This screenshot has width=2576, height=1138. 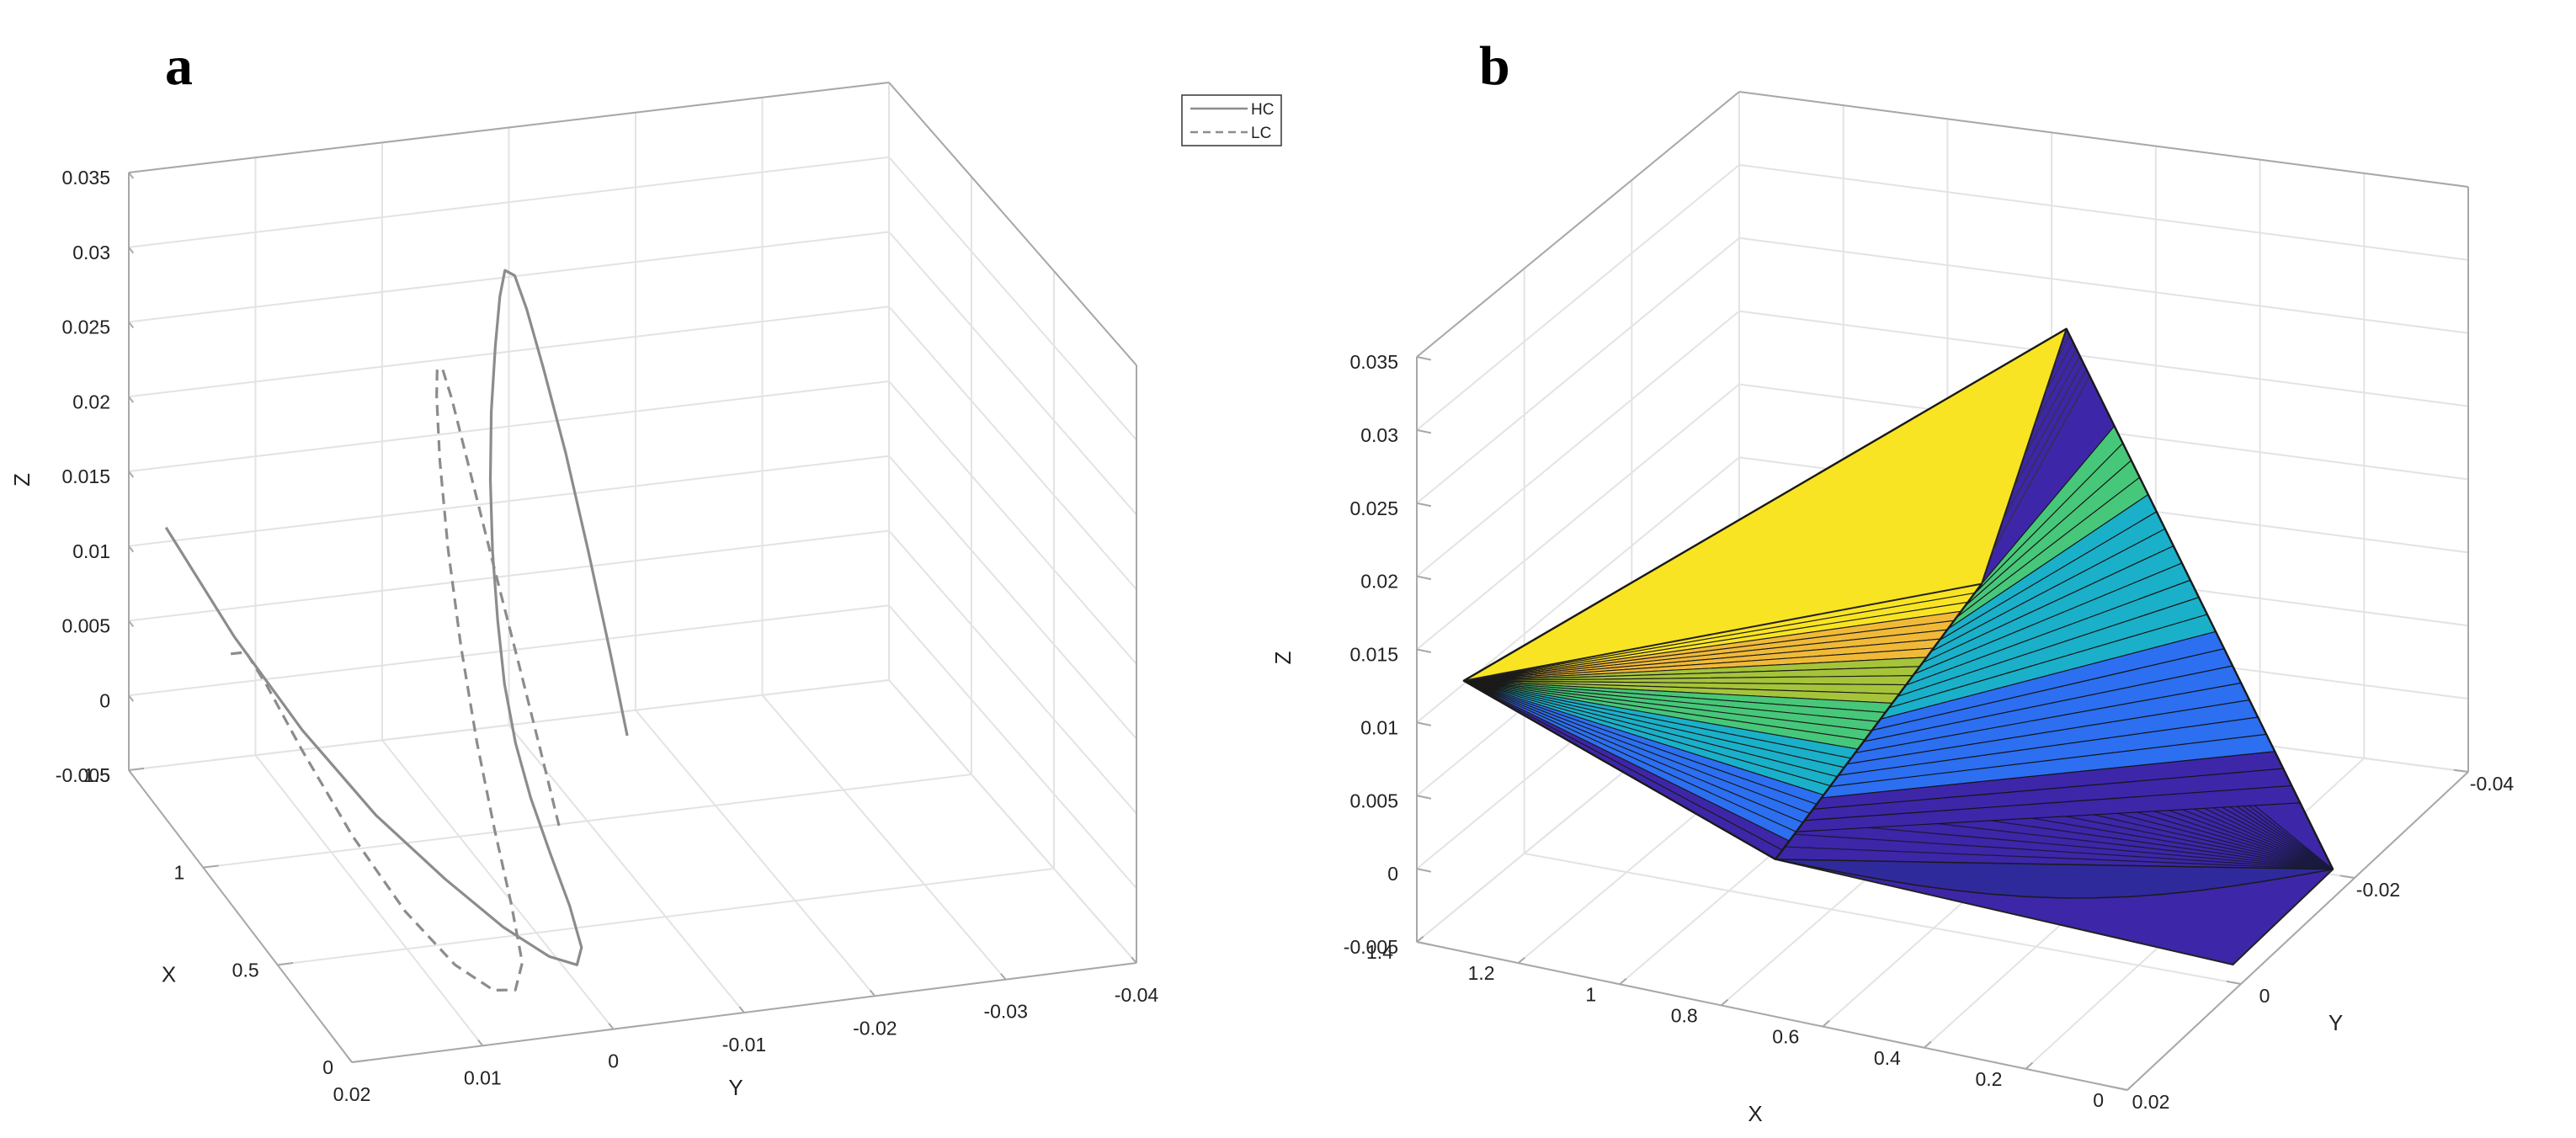 I want to click on x-tick-label: 1.5, so click(x=97, y=775).